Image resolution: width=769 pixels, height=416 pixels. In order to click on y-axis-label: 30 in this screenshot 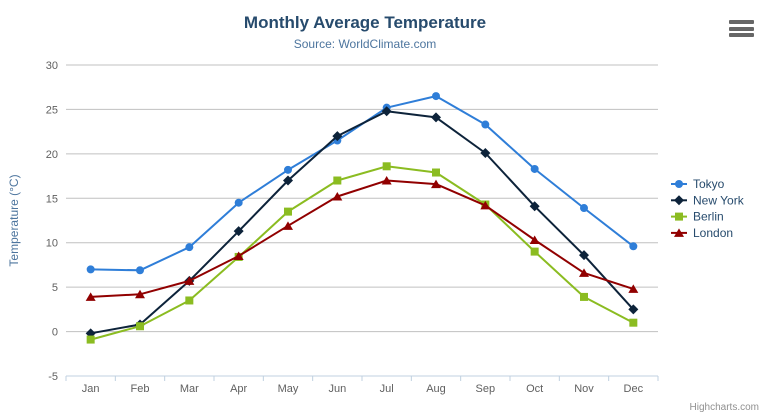, I will do `click(52, 66)`.